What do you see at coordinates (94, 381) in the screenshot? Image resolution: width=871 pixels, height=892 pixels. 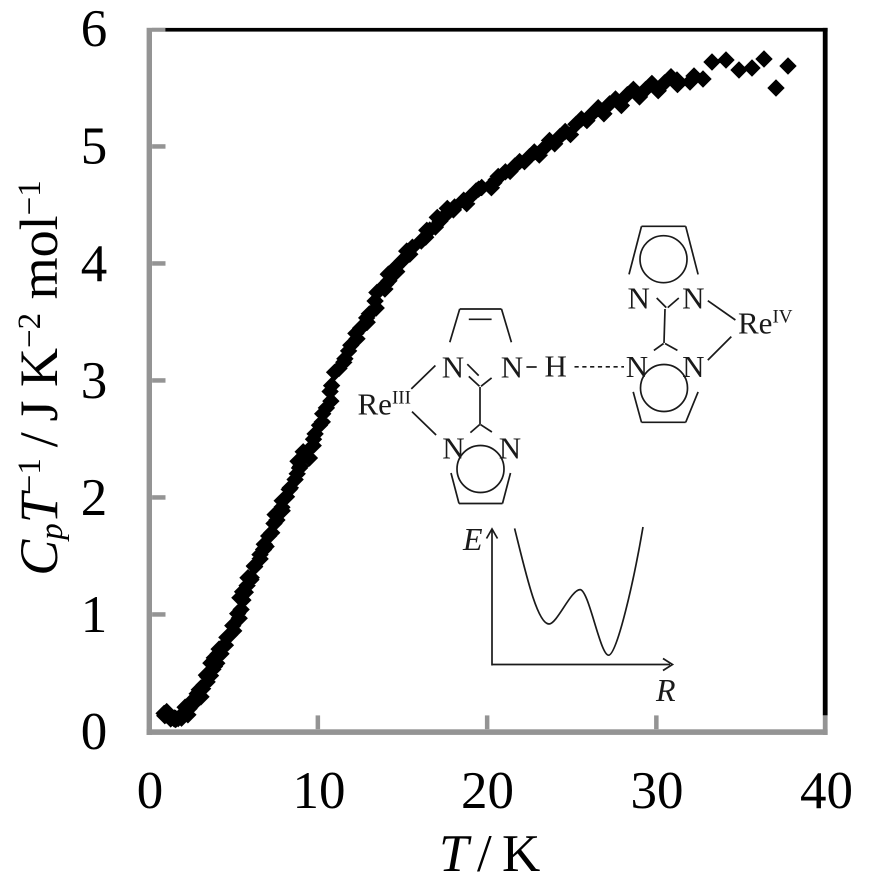 I see `svg-text: 3` at bounding box center [94, 381].